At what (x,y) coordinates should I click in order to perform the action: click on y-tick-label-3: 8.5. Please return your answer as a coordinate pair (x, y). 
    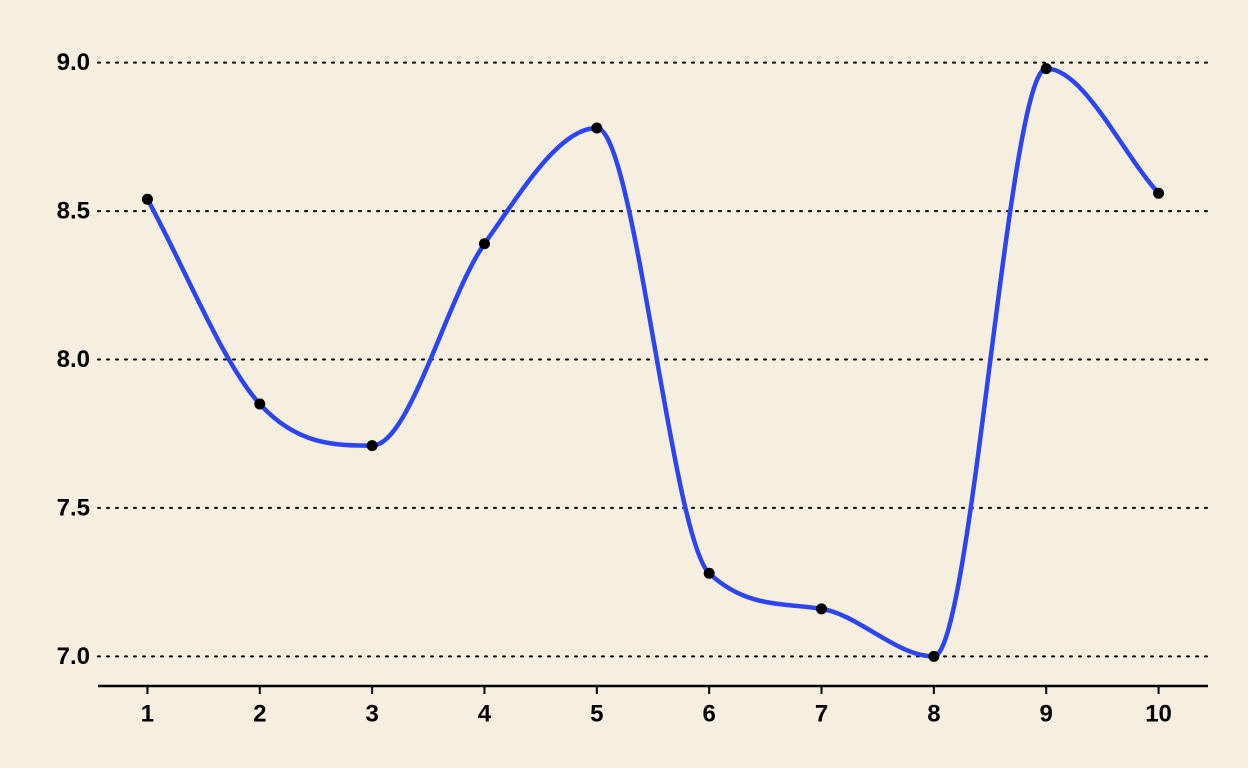
    Looking at the image, I should click on (73, 211).